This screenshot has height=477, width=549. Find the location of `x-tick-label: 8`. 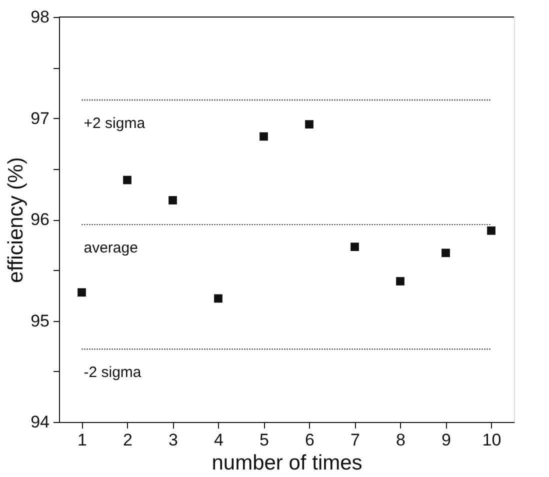

x-tick-label: 8 is located at coordinates (401, 440).